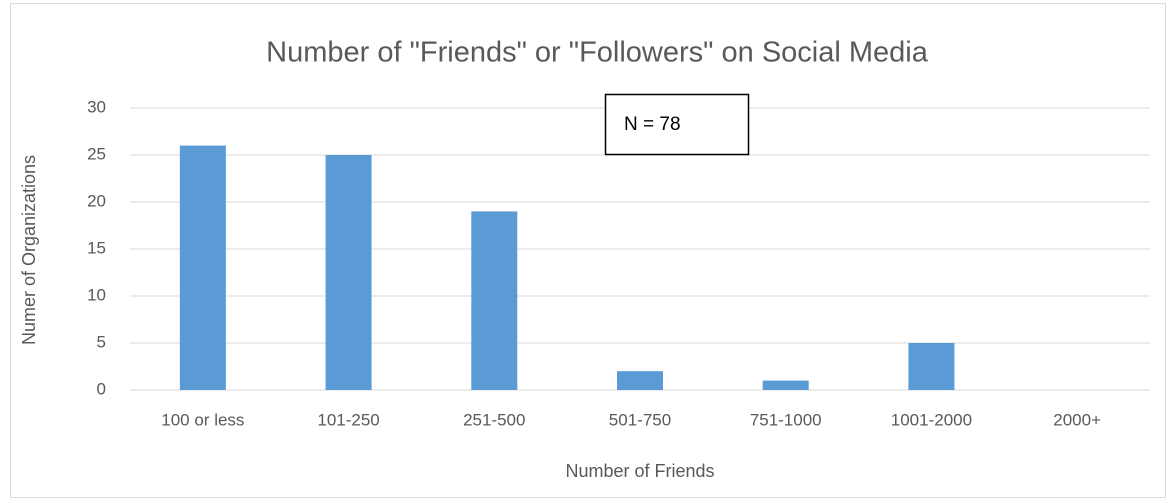  I want to click on x-tick-label: 101-250, so click(348, 419).